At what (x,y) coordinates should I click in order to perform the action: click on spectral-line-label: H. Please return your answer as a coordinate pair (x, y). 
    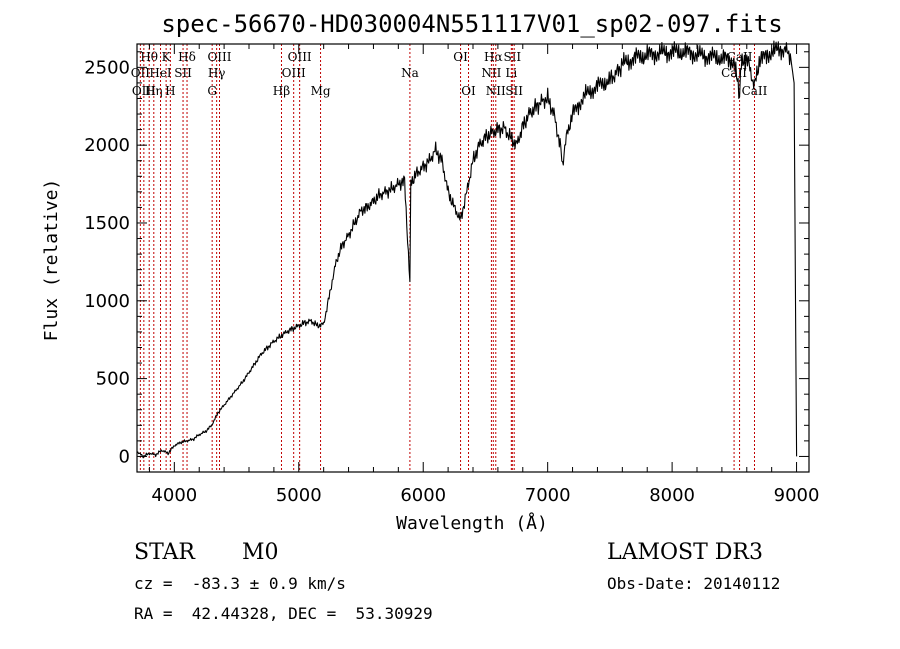
    Looking at the image, I should click on (170, 91).